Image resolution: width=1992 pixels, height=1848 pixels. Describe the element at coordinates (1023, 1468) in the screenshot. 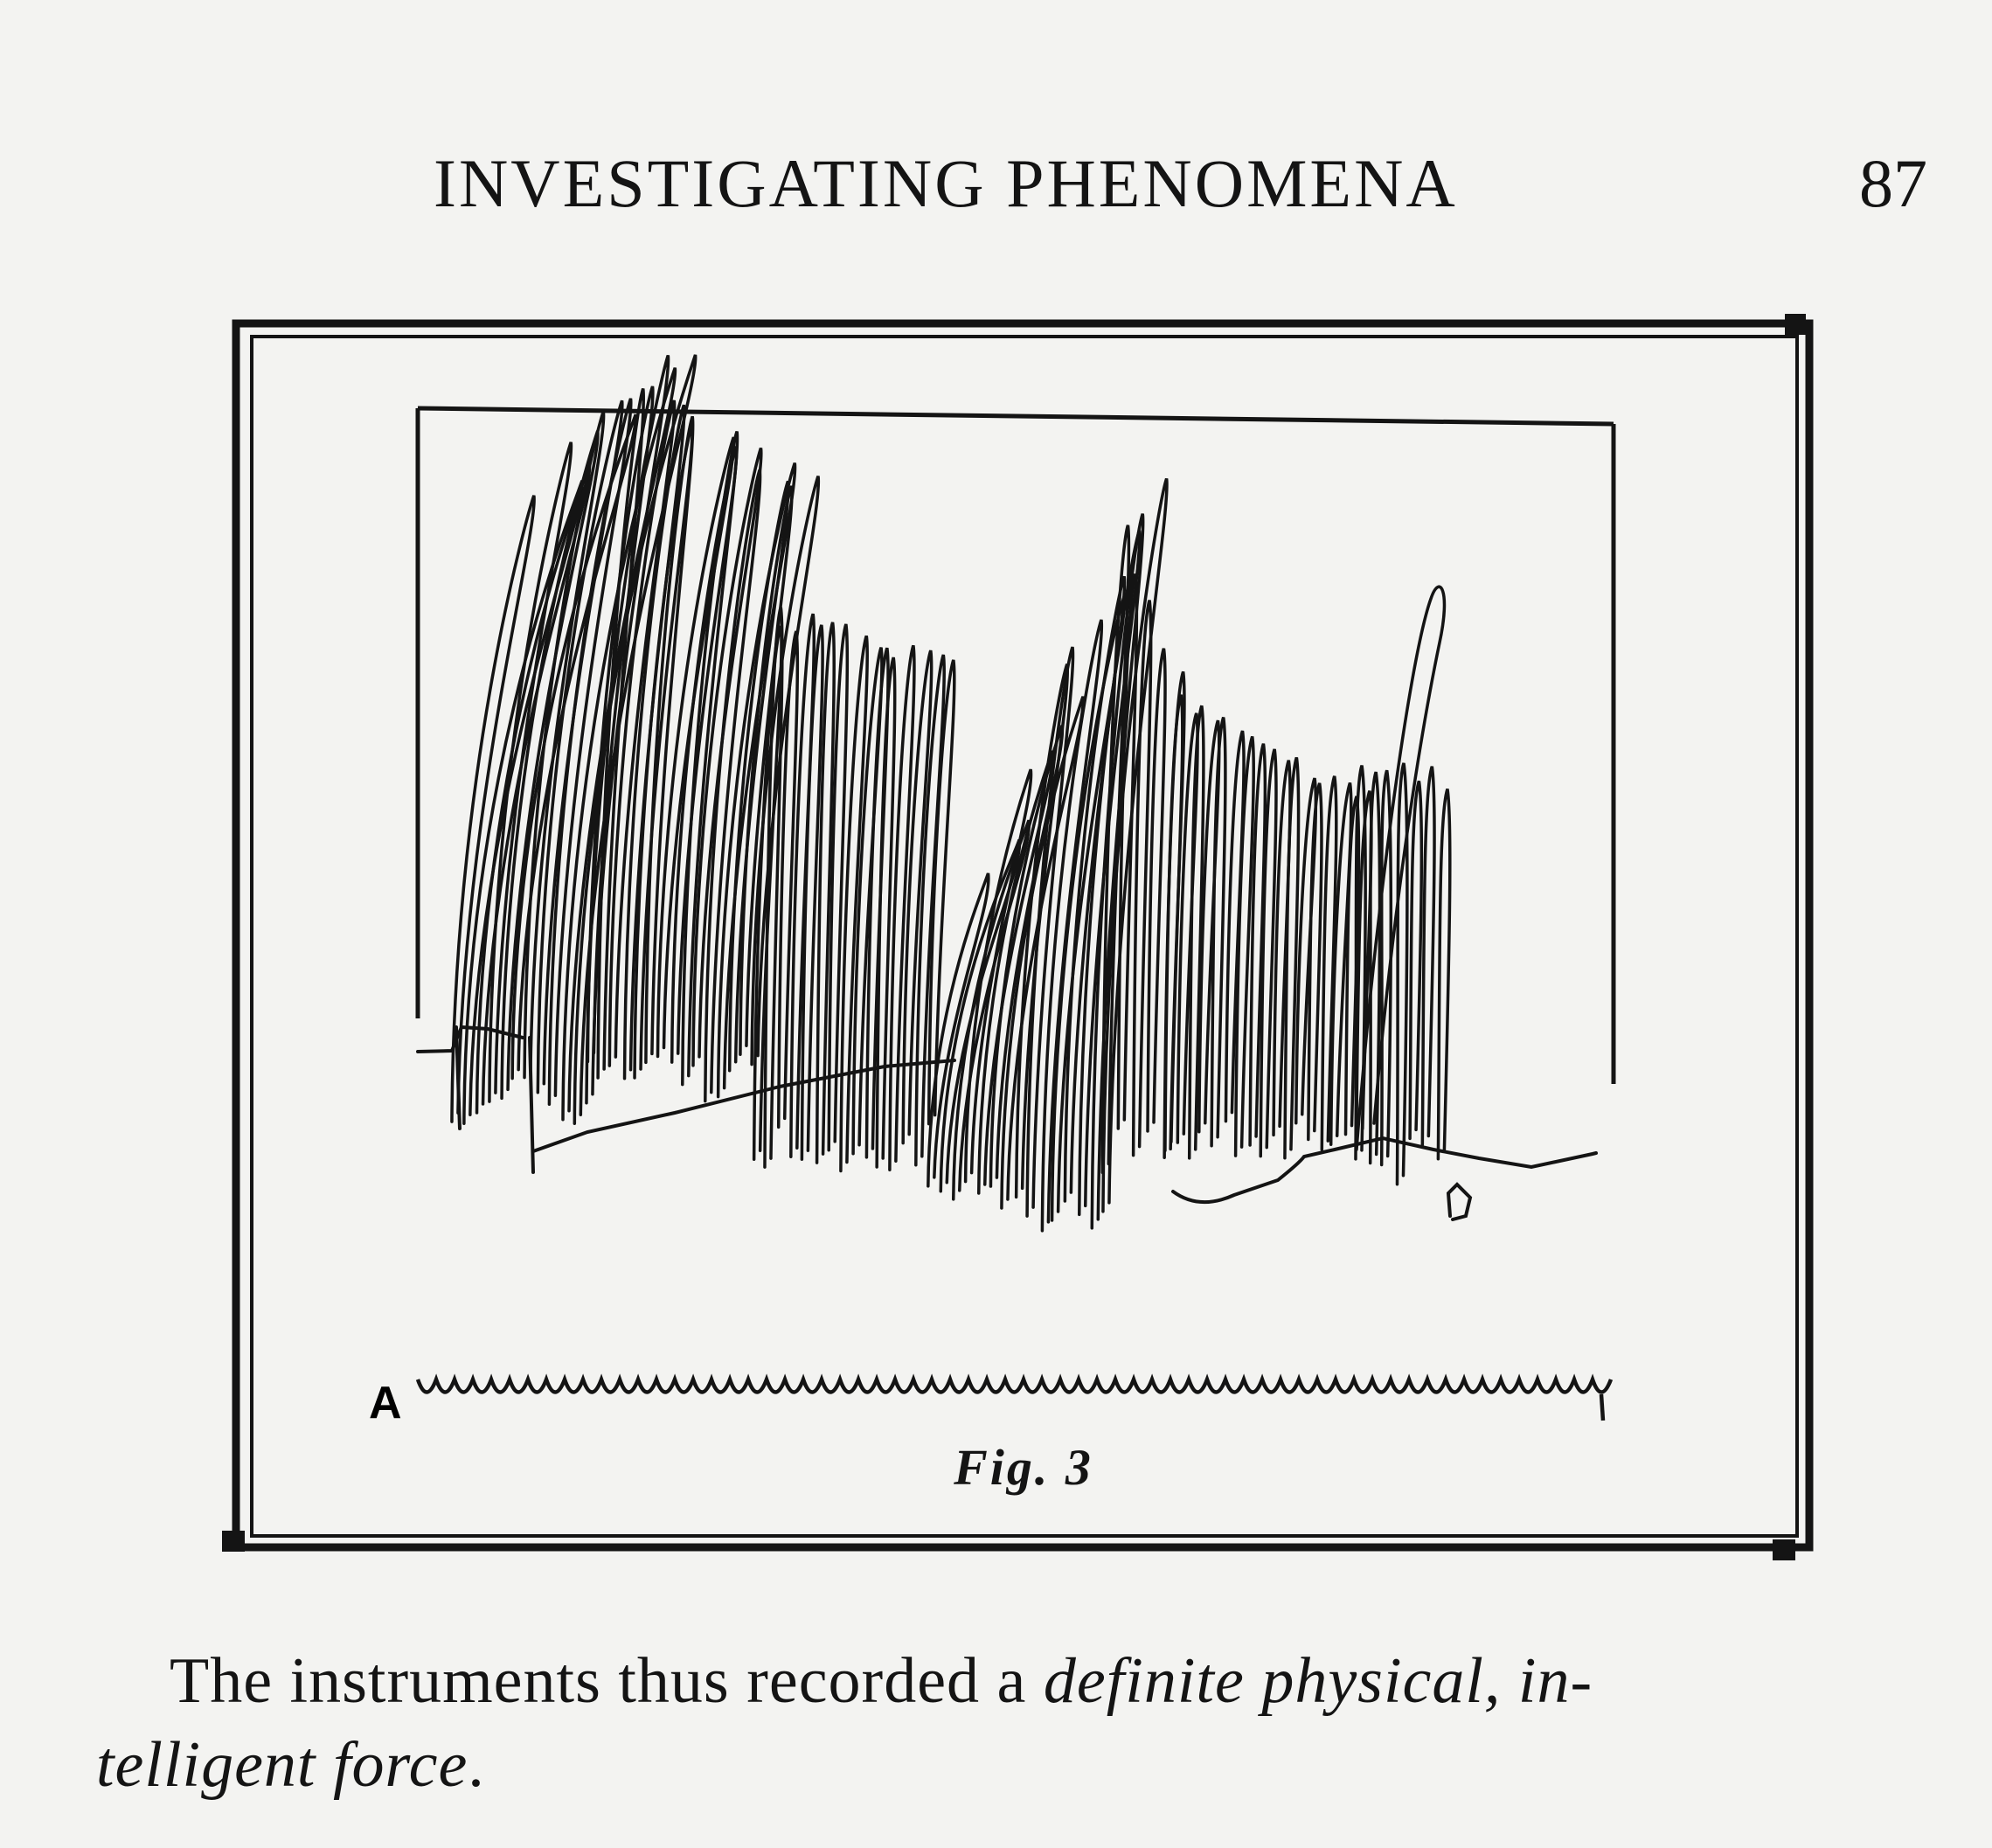

I see `figure-caption: Fig. 3` at that location.